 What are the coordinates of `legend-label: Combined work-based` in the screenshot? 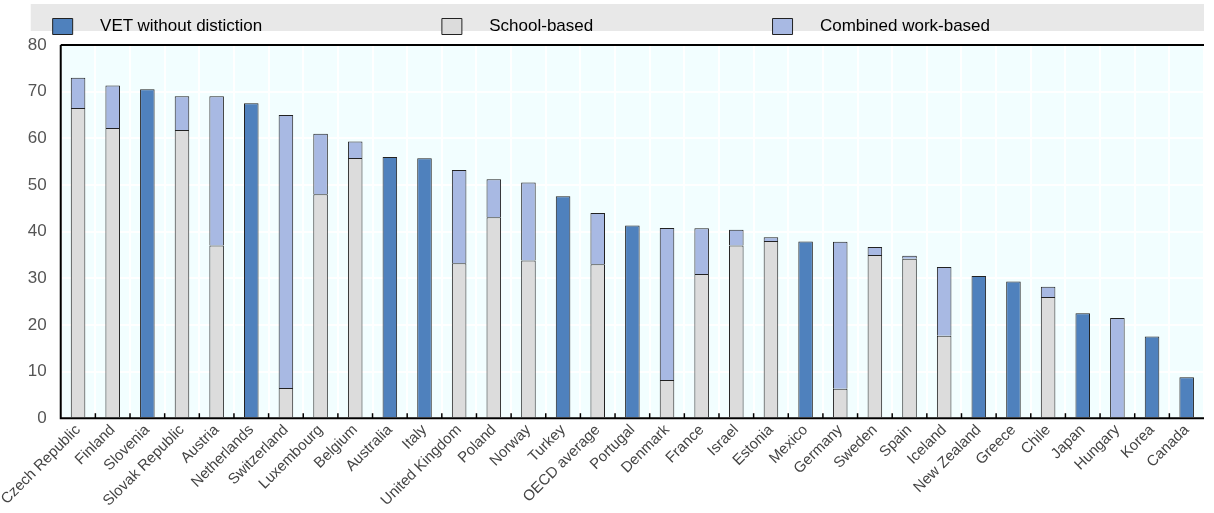 It's located at (978, 26).